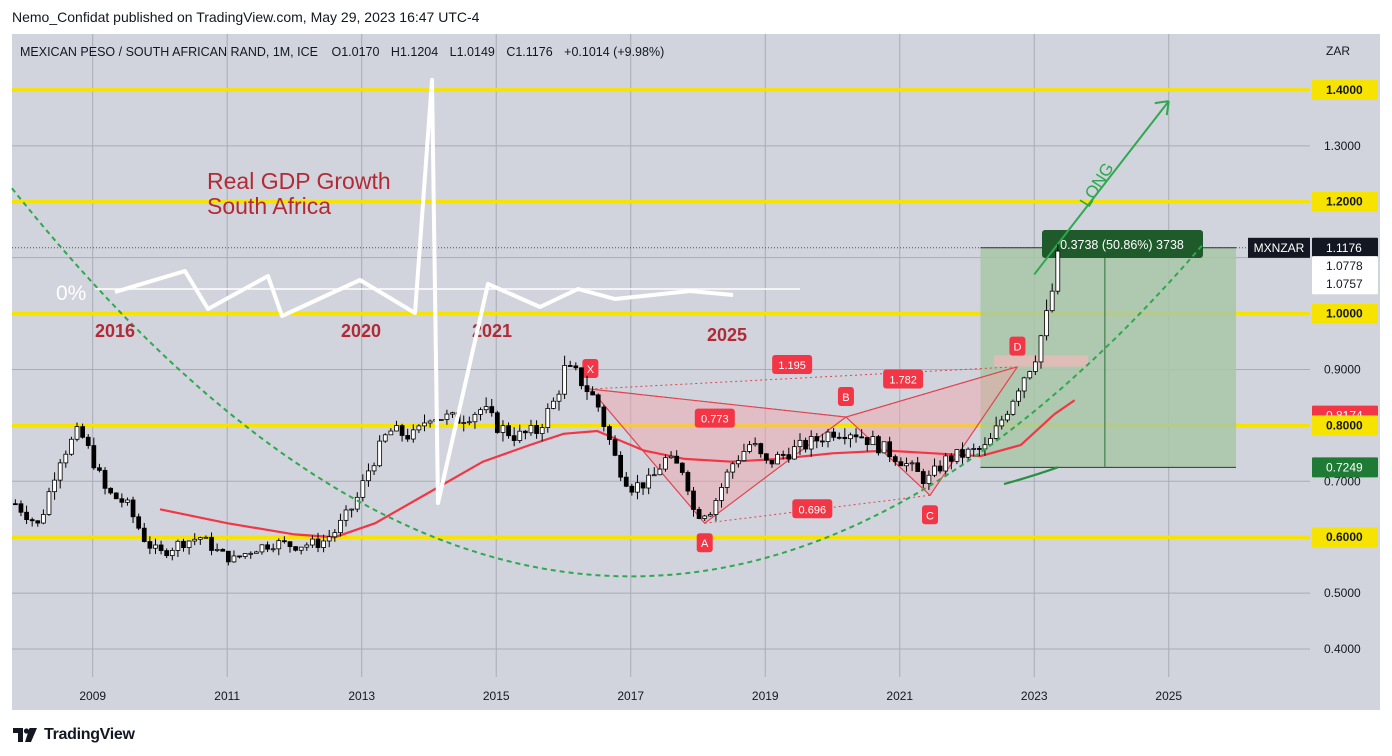 This screenshot has width=1392, height=756. Describe the element at coordinates (533, 52) in the screenshot. I see `legend-close: 1.1176` at that location.